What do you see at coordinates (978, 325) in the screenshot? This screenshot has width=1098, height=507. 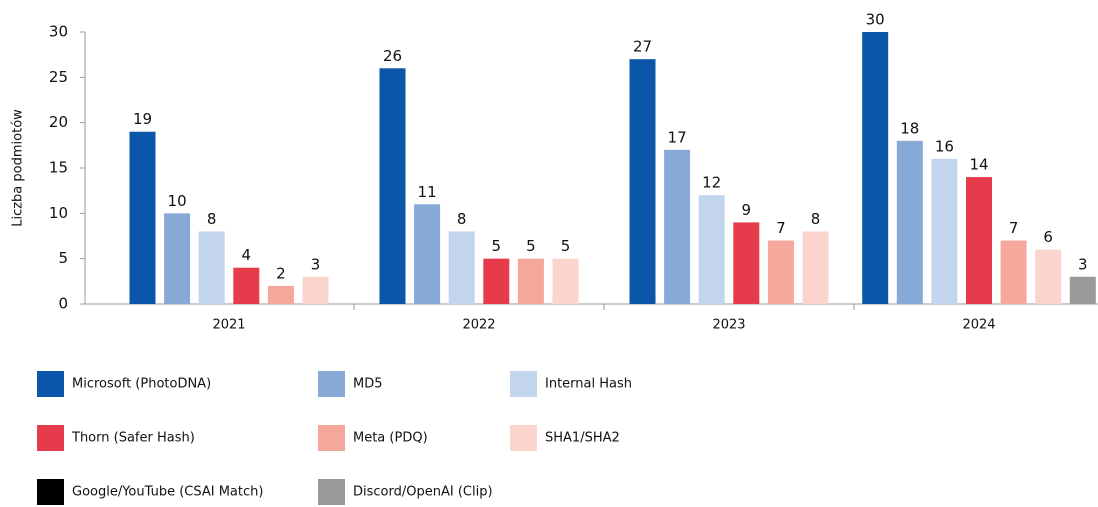 I see `x-tick-label: 2024` at bounding box center [978, 325].